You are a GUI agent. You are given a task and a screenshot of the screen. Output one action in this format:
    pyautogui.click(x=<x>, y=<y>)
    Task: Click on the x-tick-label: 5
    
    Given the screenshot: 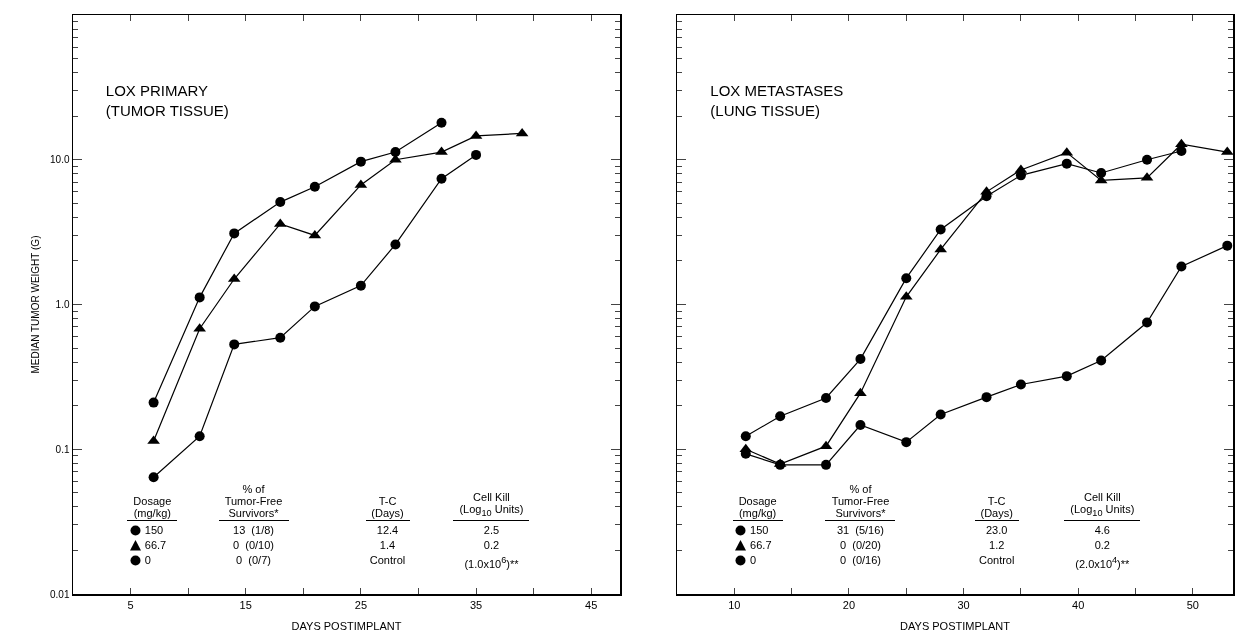 What is the action you would take?
    pyautogui.click(x=130, y=604)
    